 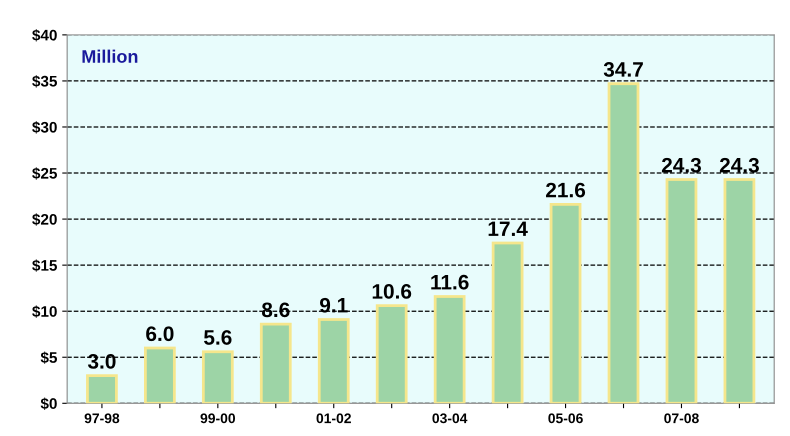 I want to click on x-tick-label: 07-08, so click(x=681, y=418).